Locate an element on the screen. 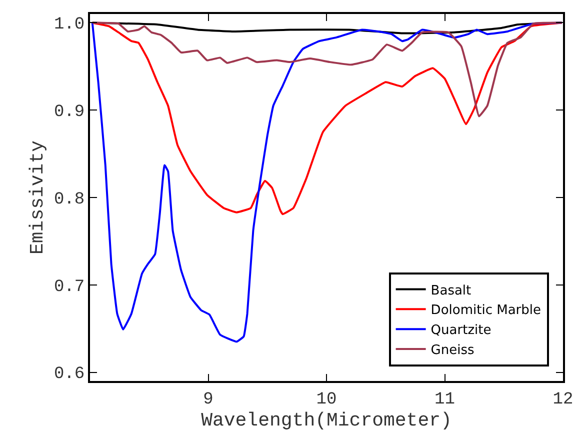  x-tick-label: 9 is located at coordinates (208, 400).